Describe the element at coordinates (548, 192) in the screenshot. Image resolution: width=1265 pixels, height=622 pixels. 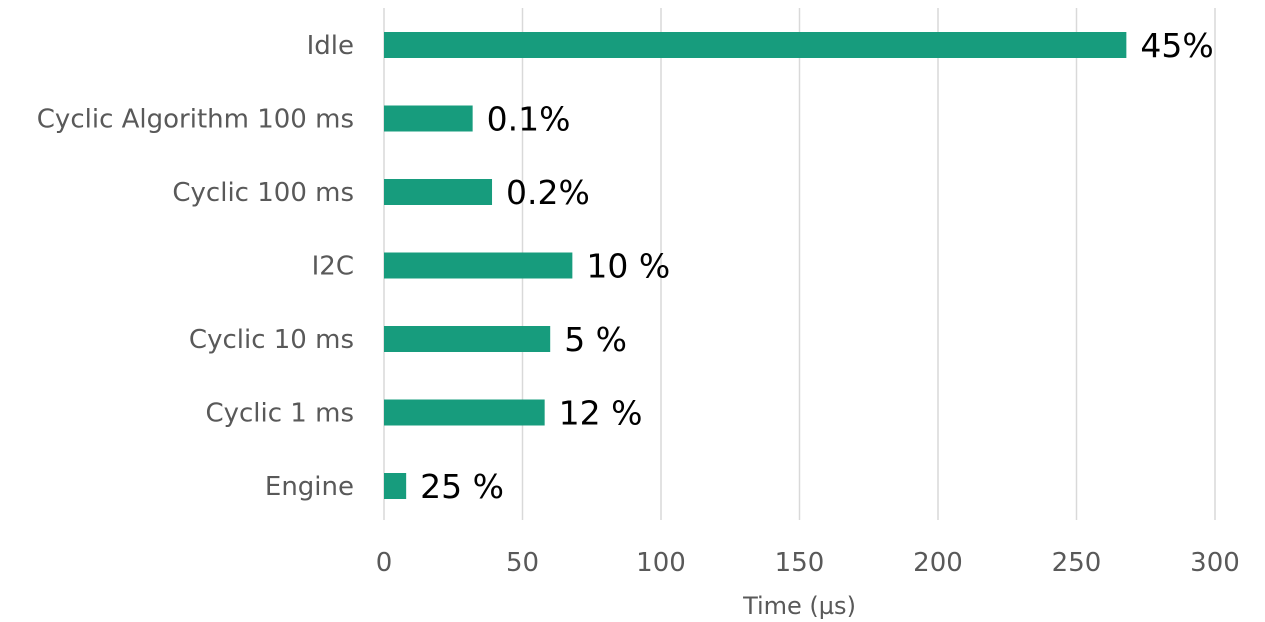
I see `data-label-2: 0.2%` at that location.